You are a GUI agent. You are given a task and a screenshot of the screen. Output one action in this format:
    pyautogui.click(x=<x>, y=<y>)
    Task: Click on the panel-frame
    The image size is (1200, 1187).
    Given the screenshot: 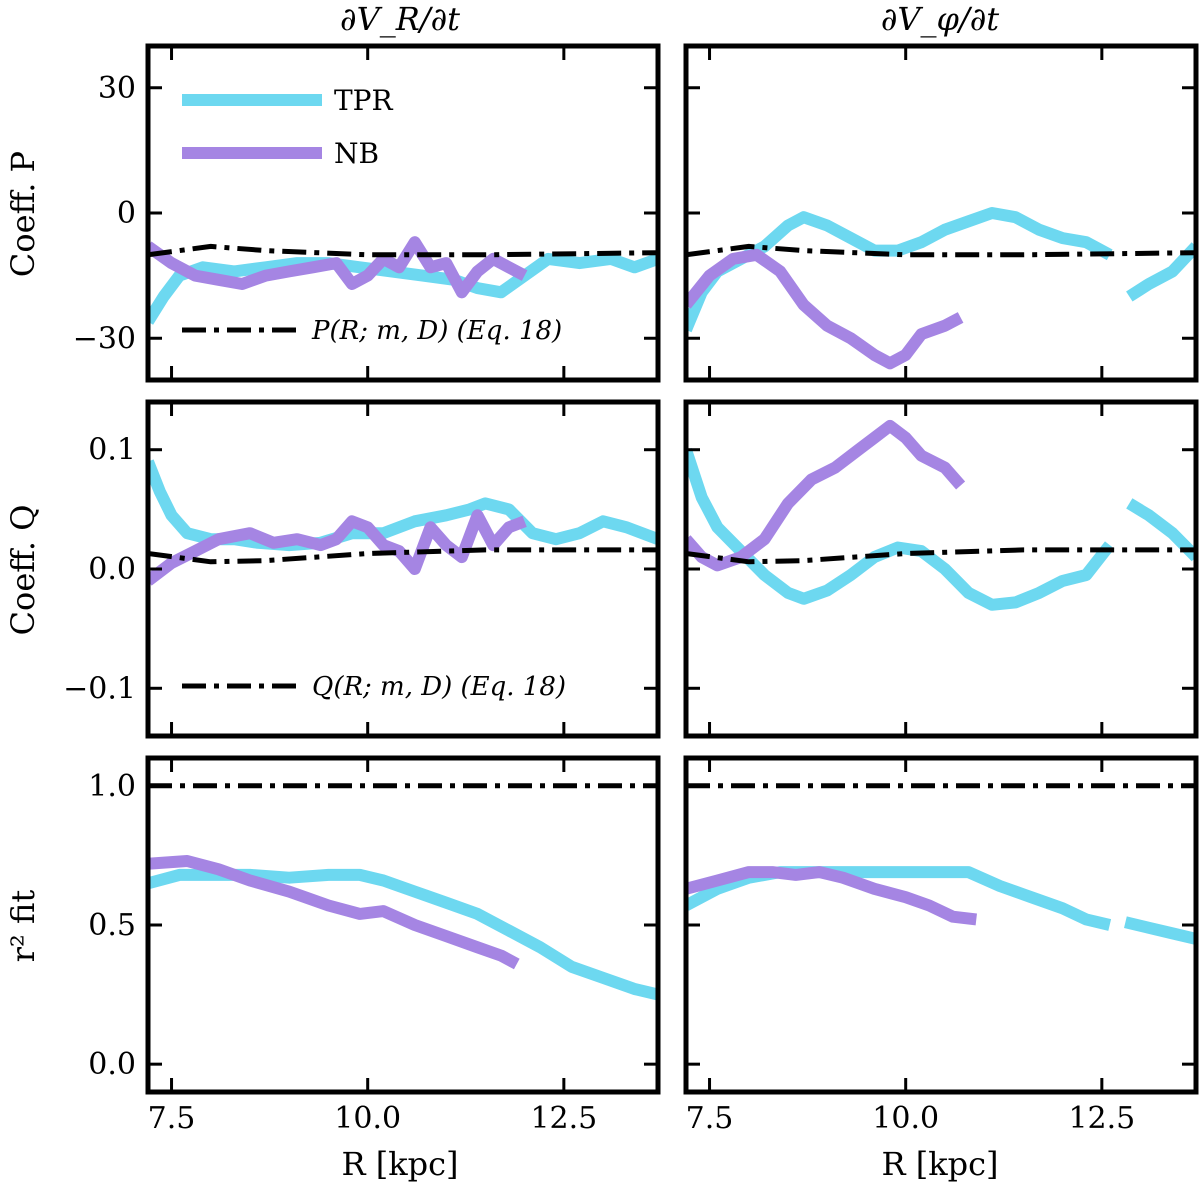 What is the action you would take?
    pyautogui.click(x=941, y=925)
    